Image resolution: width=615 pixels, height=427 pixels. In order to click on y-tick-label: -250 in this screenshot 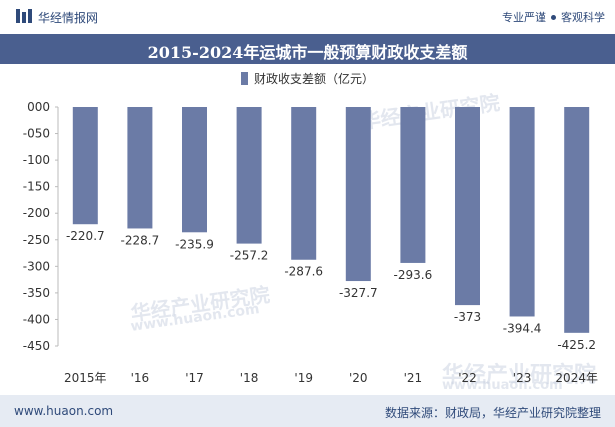, I will do `click(36, 240)`.